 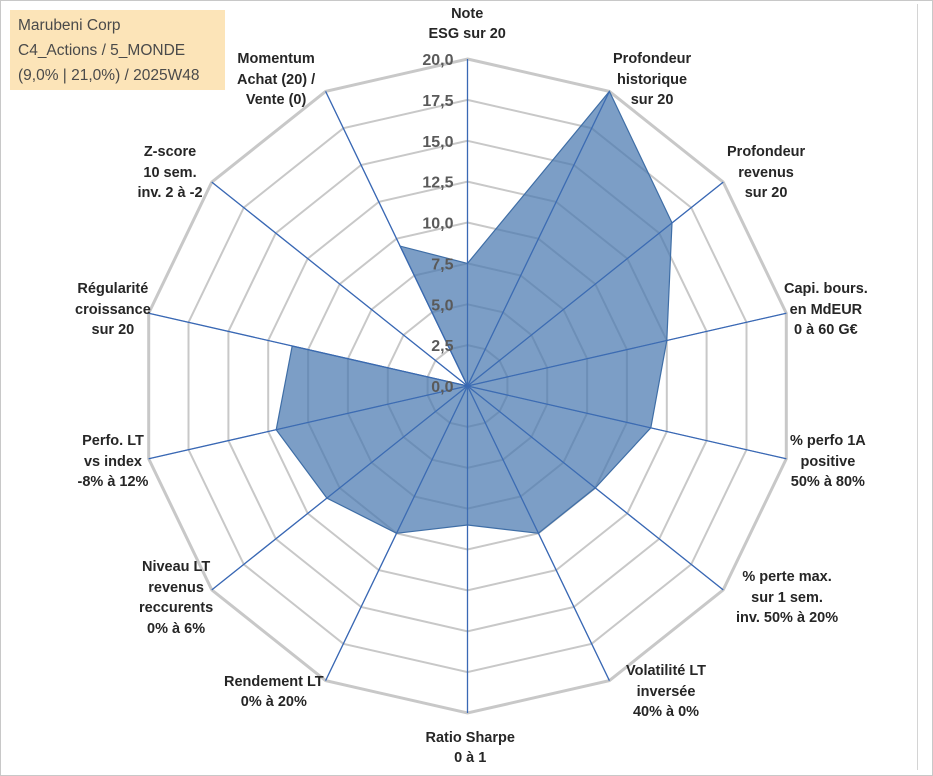 I want to click on axis-label: Momentum Achat (20) / Vente (0), so click(x=276, y=80).